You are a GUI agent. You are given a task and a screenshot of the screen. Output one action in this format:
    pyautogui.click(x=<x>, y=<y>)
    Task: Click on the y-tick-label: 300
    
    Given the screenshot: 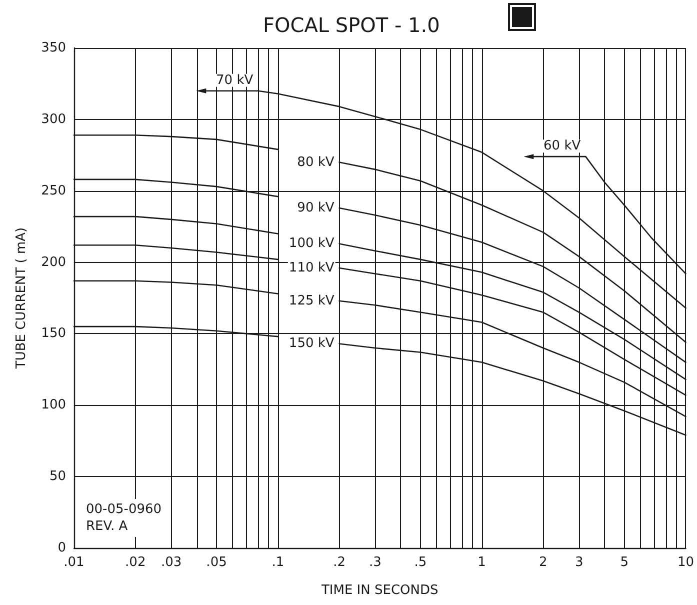 What is the action you would take?
    pyautogui.click(x=53, y=119)
    